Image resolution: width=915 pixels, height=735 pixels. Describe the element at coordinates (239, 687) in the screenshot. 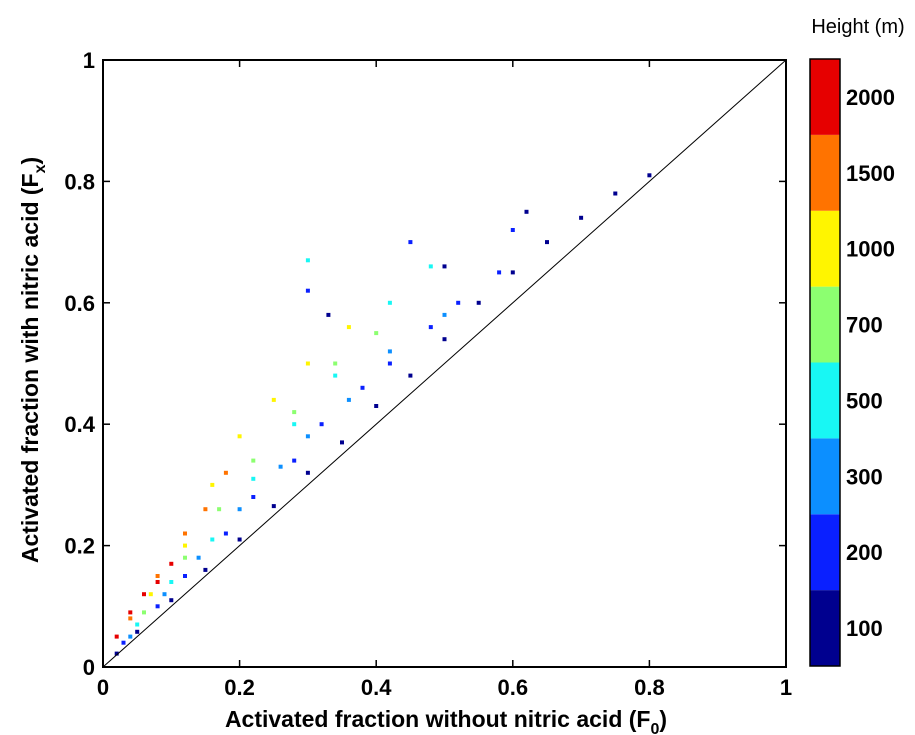

I see `x-tick-label: 0.2` at that location.